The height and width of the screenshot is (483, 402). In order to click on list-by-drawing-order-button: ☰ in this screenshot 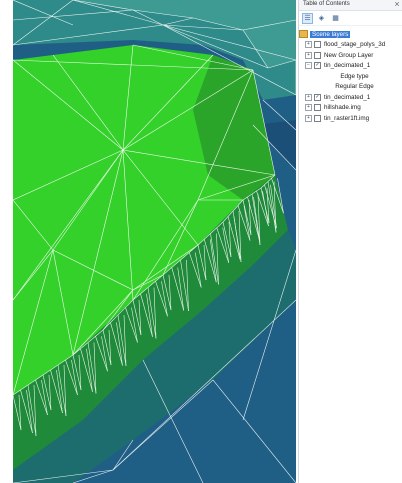, I will do `click(307, 18)`.